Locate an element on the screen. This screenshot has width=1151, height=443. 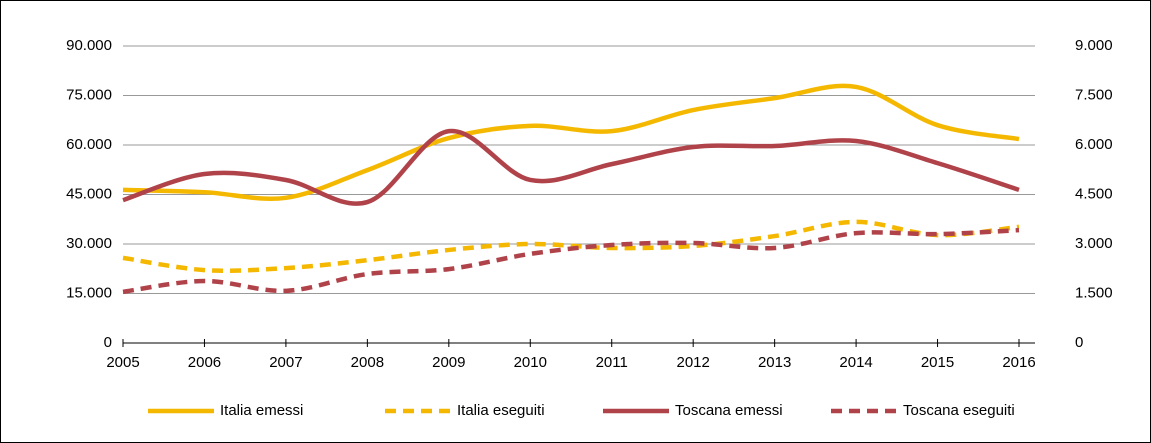
y-tick-label: 45.000 is located at coordinates (89, 193).